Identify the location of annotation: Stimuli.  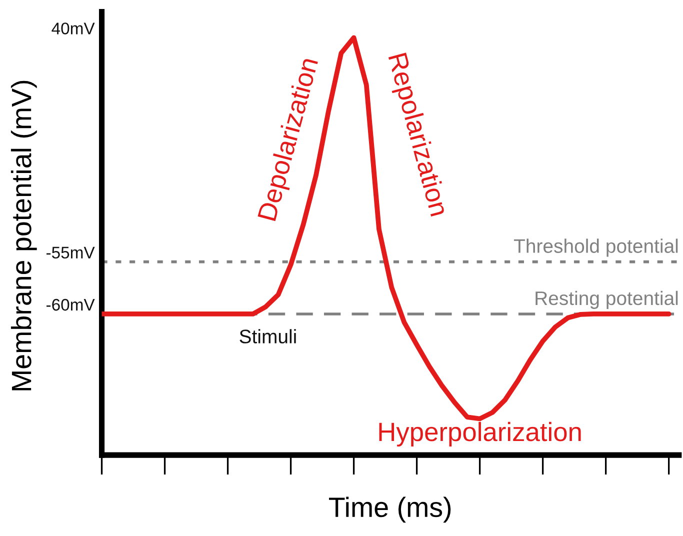
(268, 336).